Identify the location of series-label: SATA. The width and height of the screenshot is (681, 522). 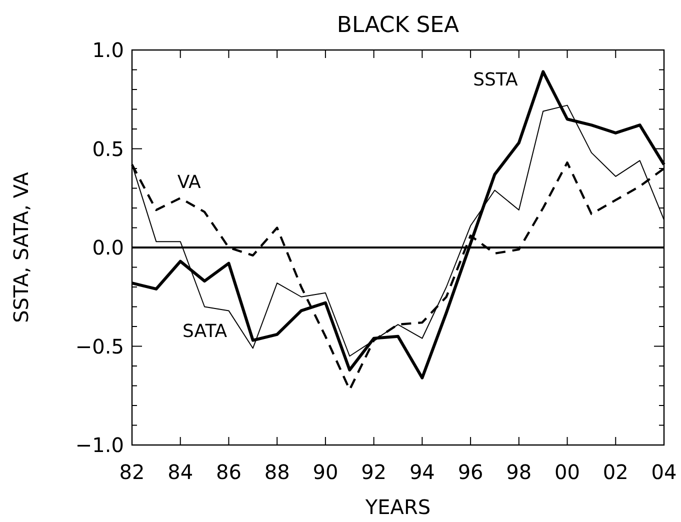
(205, 331).